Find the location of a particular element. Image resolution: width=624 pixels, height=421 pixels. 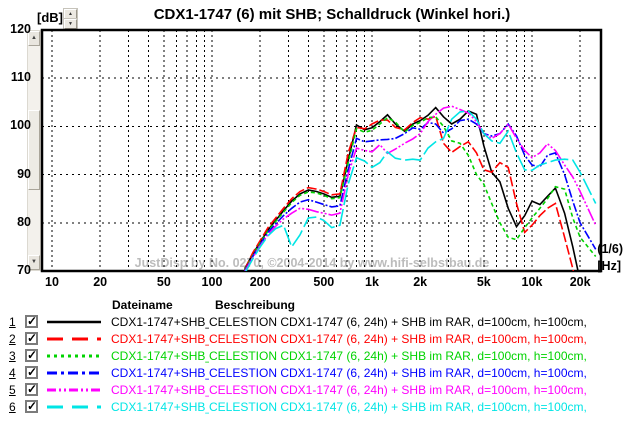

x-tick-label: 100 is located at coordinates (212, 282).